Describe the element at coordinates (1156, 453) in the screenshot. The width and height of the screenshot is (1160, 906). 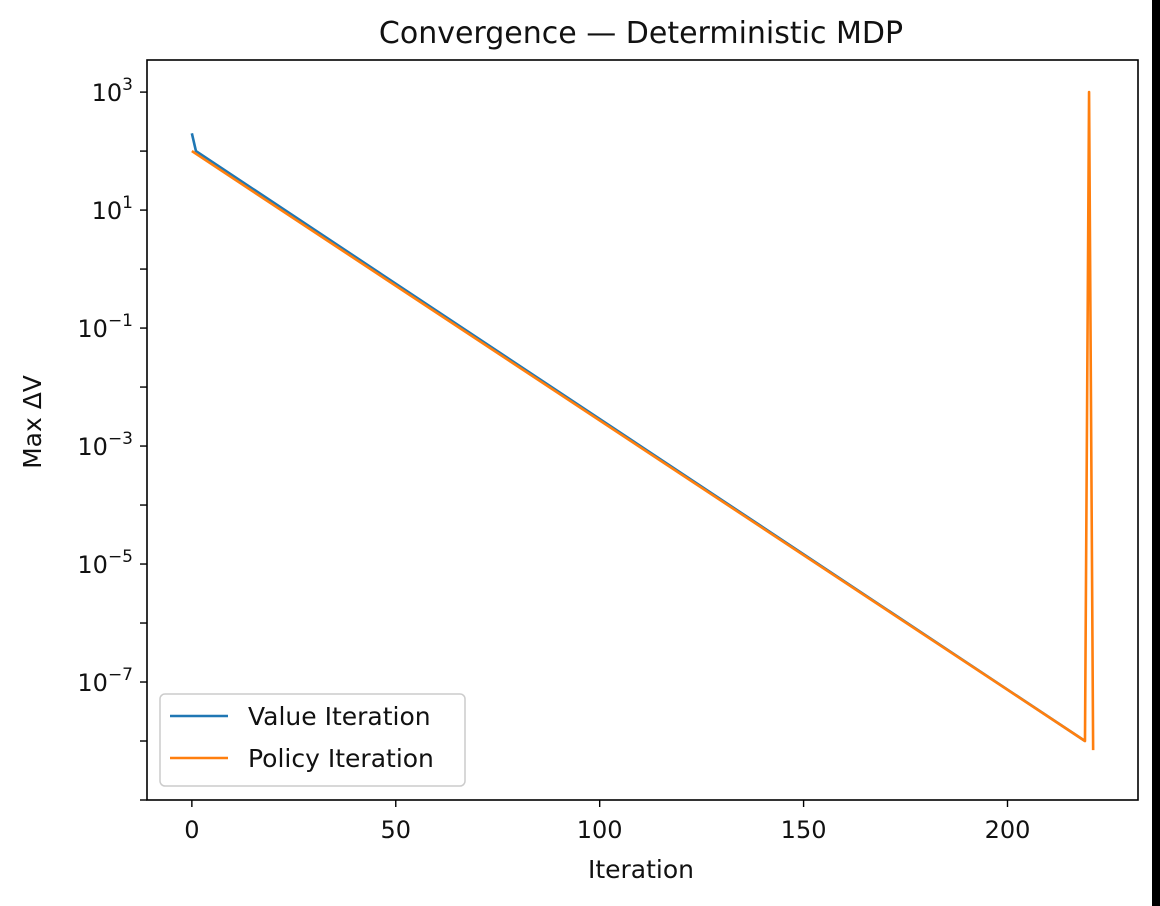
I see `window-edge` at that location.